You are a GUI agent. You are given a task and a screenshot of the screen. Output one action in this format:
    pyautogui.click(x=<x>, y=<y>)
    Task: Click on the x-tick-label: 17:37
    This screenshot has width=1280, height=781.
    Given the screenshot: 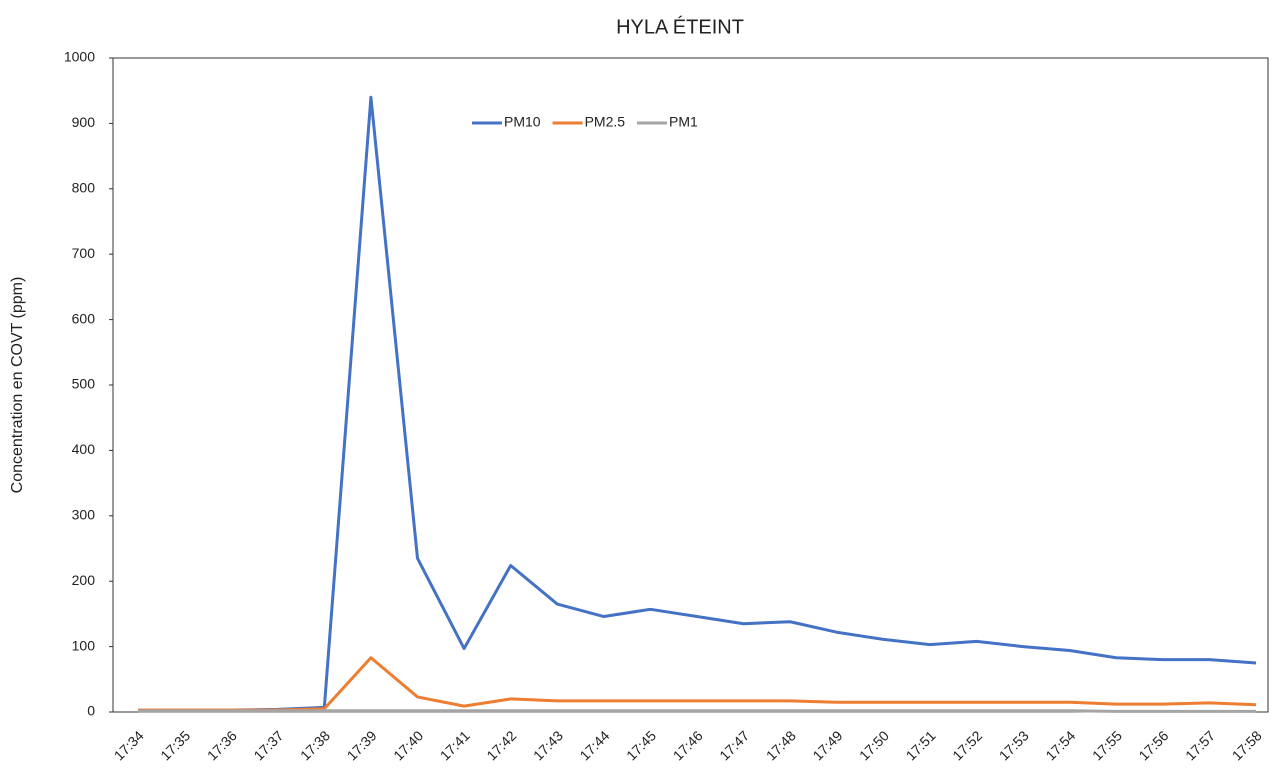 What is the action you would take?
    pyautogui.click(x=268, y=745)
    